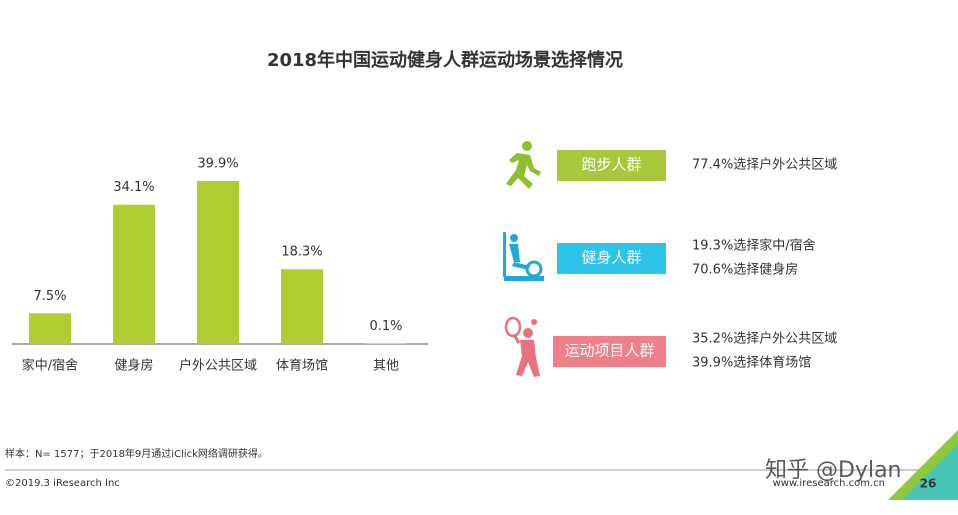 The width and height of the screenshot is (958, 515). What do you see at coordinates (522, 346) in the screenshot?
I see `tennis-icon` at bounding box center [522, 346].